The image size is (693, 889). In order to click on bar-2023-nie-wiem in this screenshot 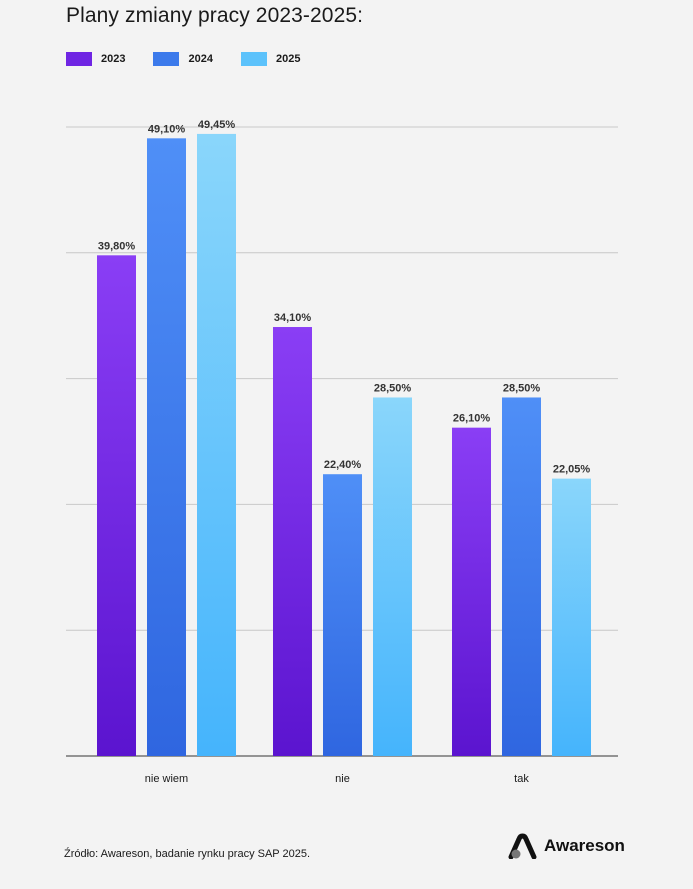, I will do `click(116, 506)`.